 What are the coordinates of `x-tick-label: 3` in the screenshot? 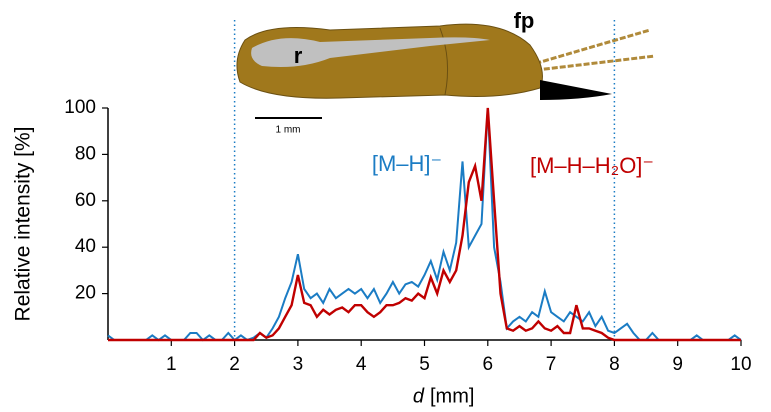 It's located at (298, 364).